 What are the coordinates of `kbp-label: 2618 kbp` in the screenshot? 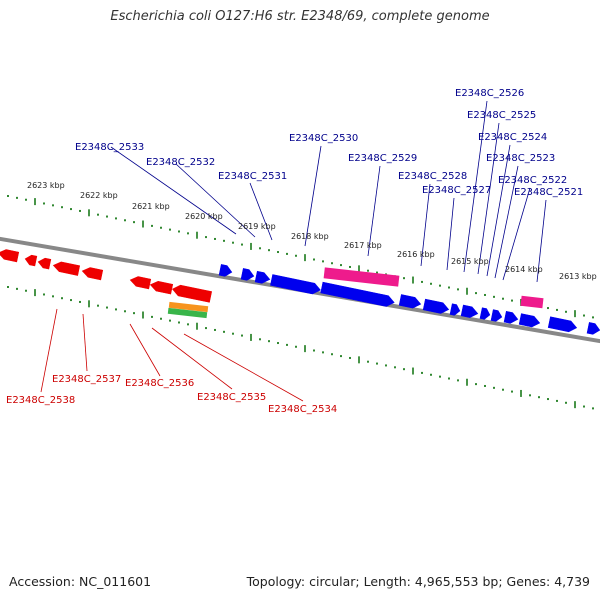 It's located at (310, 236).